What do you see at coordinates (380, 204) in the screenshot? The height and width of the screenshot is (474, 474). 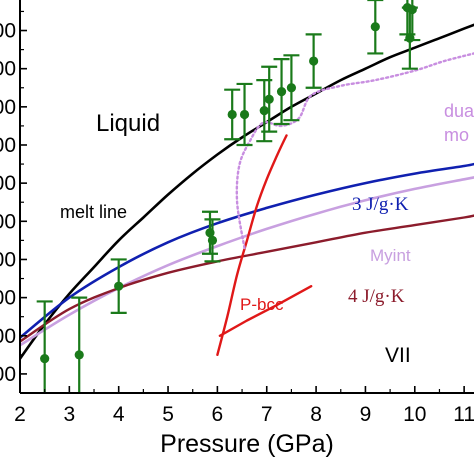 I see `annotation-3jgk: 3 J/g·K` at bounding box center [380, 204].